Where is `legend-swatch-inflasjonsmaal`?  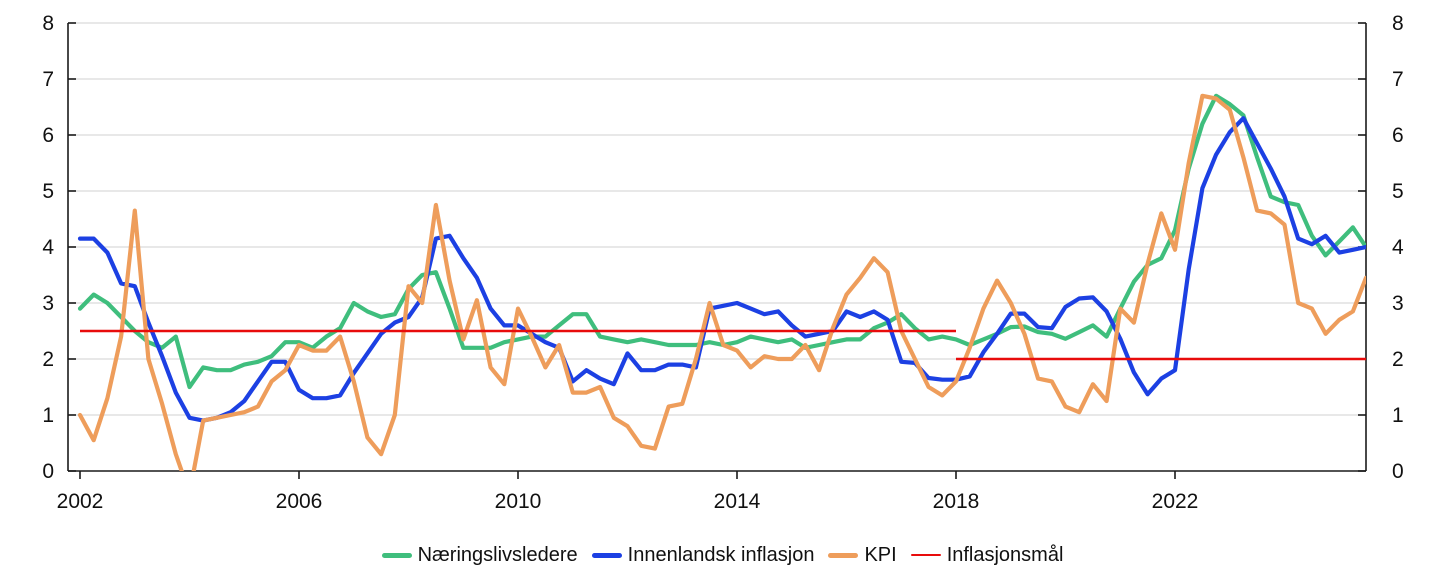 legend-swatch-inflasjonsmaal is located at coordinates (925, 555).